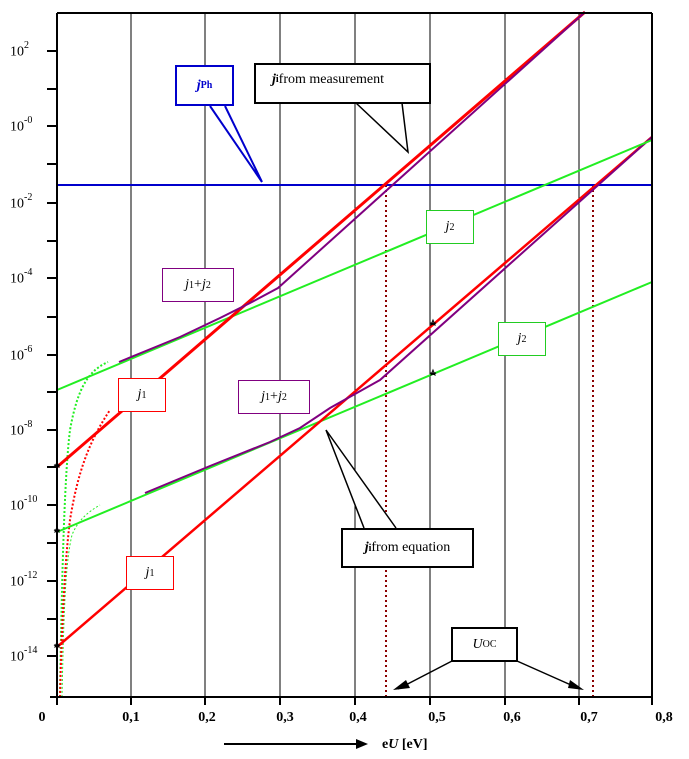 This screenshot has width=689, height=759. I want to click on y-tick-label: 10⁻⁶, so click(21, 354).